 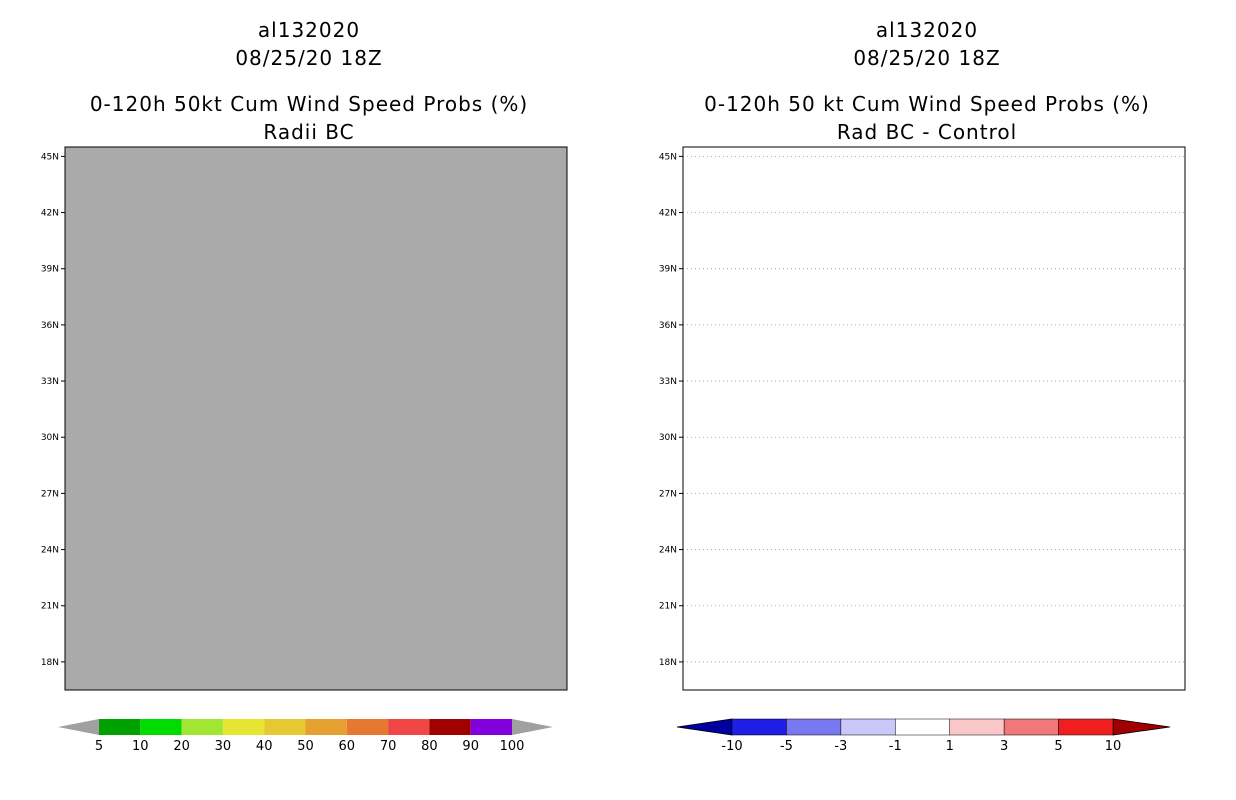 I want to click on colorbar-label: 30, so click(x=223, y=746).